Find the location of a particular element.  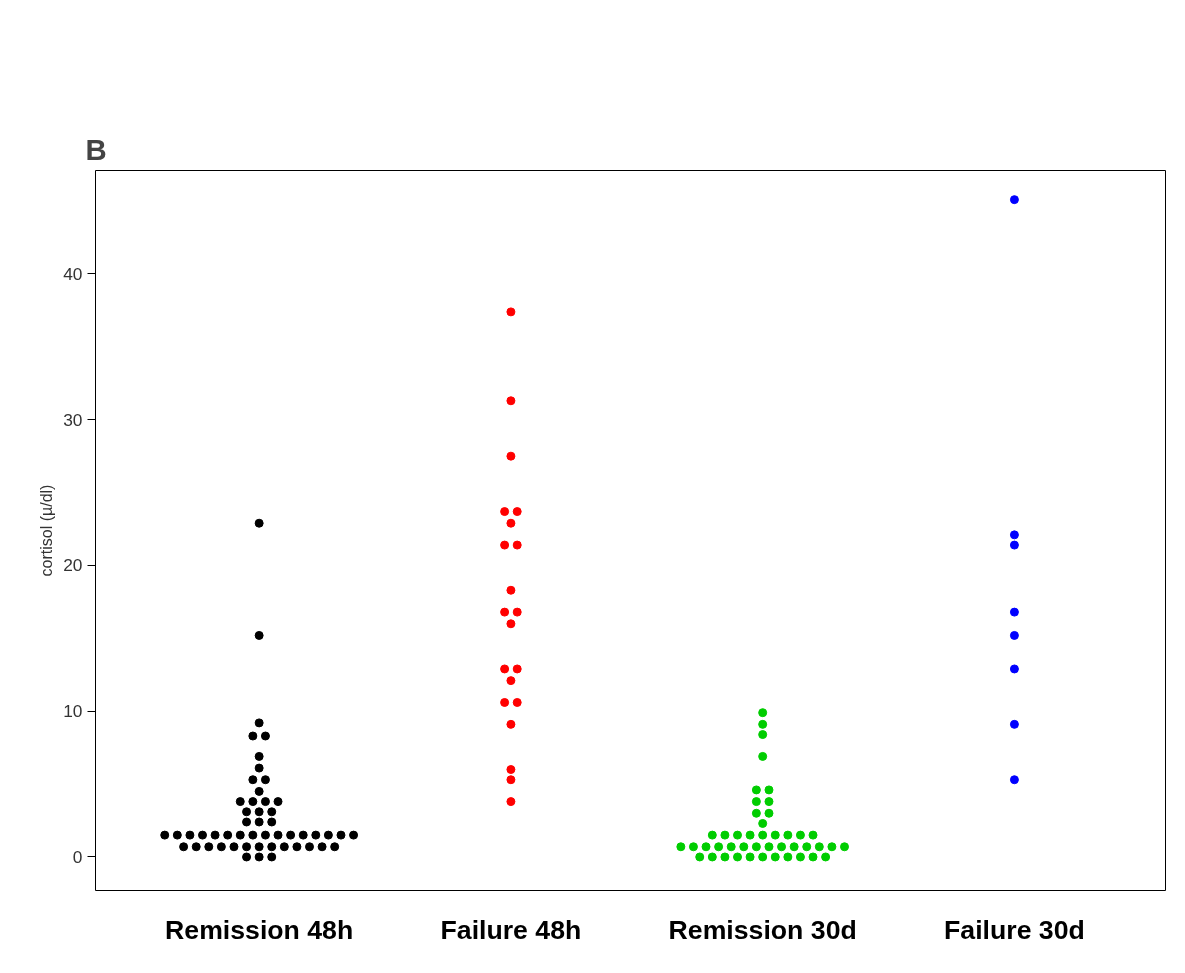

y-axis-title: cortisol (µ/dl) is located at coordinates (47, 530).